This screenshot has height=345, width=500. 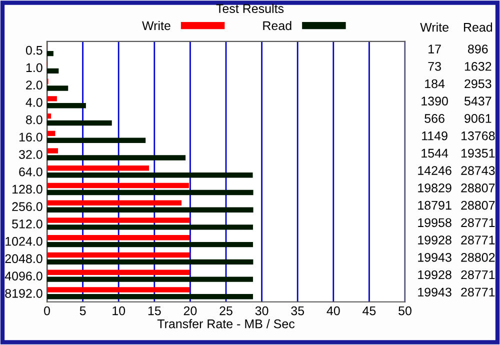 I want to click on text: 18791, so click(x=435, y=205).